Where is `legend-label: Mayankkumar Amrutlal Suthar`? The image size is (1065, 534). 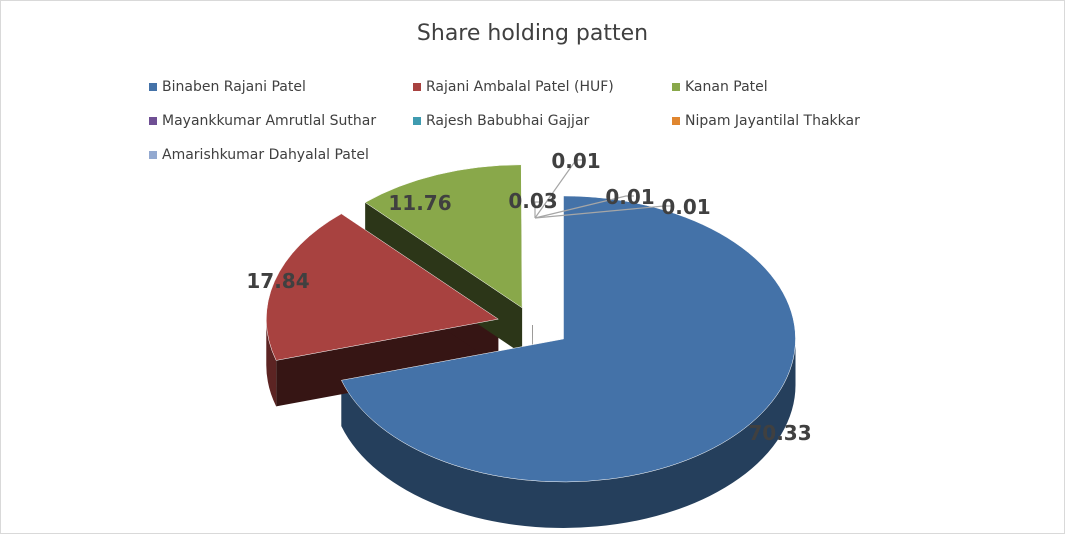 legend-label: Mayankkumar Amrutlal Suthar is located at coordinates (269, 121).